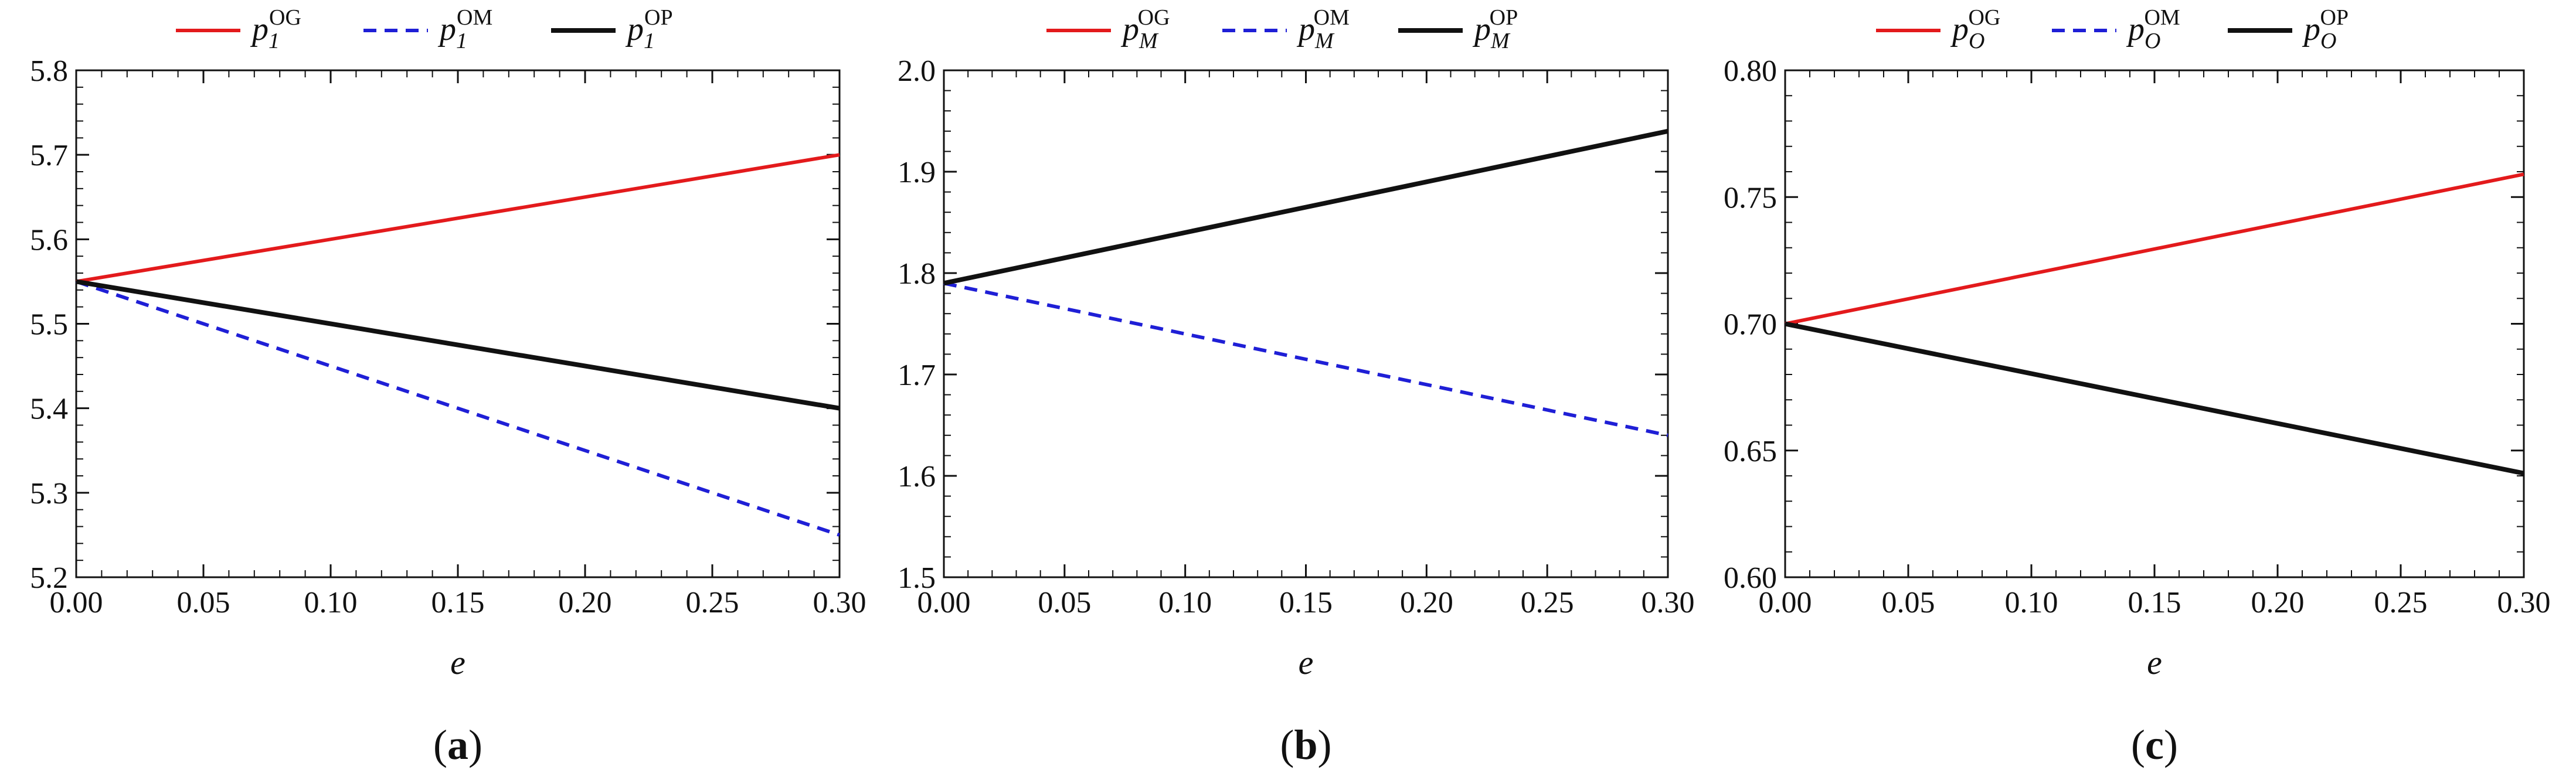 This screenshot has width=2576, height=780. Describe the element at coordinates (1938, 29) in the screenshot. I see `legend-entry-pOOG: pOOG` at that location.